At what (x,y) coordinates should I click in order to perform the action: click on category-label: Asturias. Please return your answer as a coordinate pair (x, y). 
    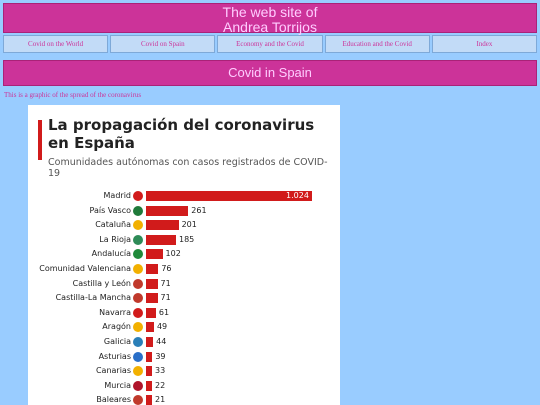
    Looking at the image, I should click on (114, 356).